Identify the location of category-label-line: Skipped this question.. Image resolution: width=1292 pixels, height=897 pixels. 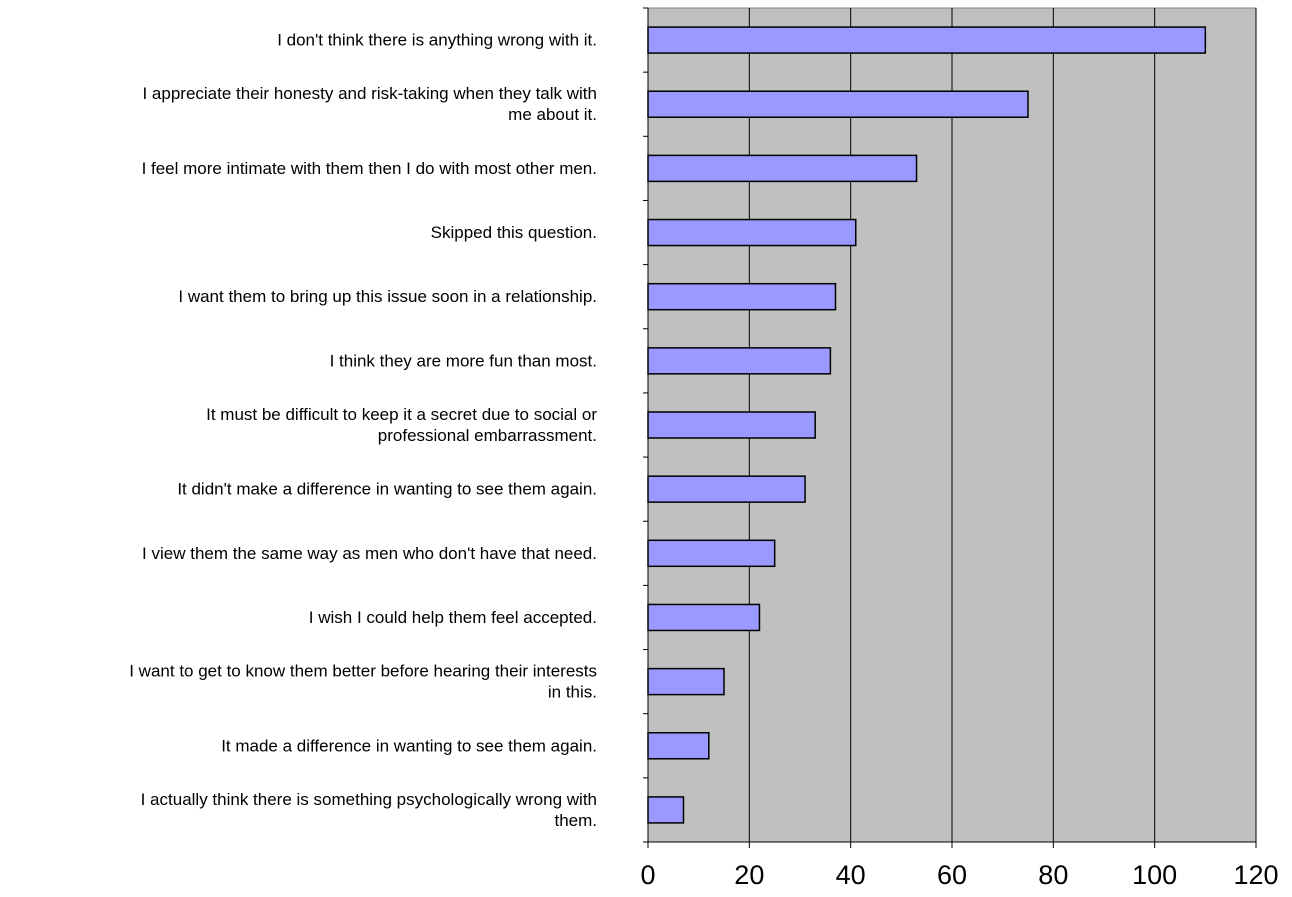
(514, 232).